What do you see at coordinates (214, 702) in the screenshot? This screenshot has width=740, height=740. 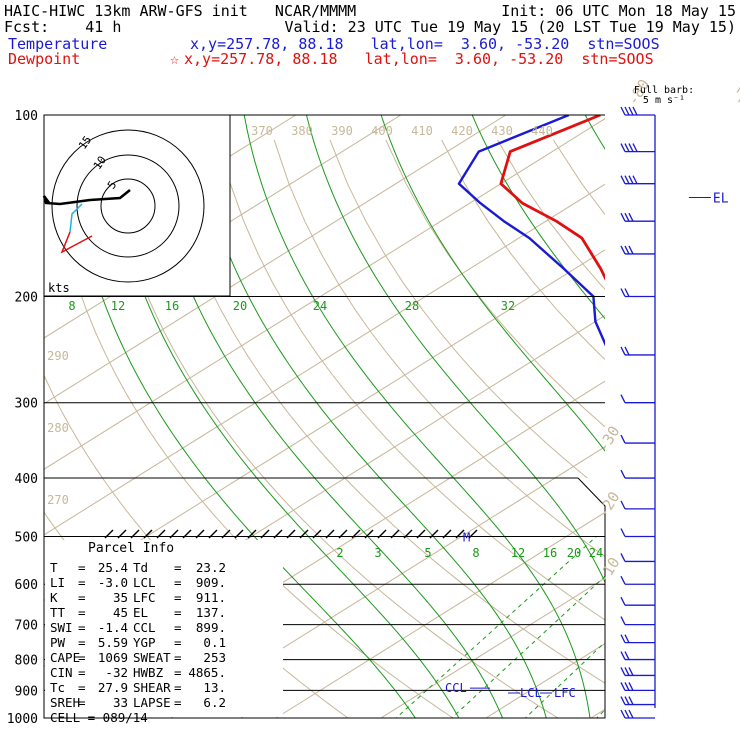 I see `parcel-param-value: 6.2` at bounding box center [214, 702].